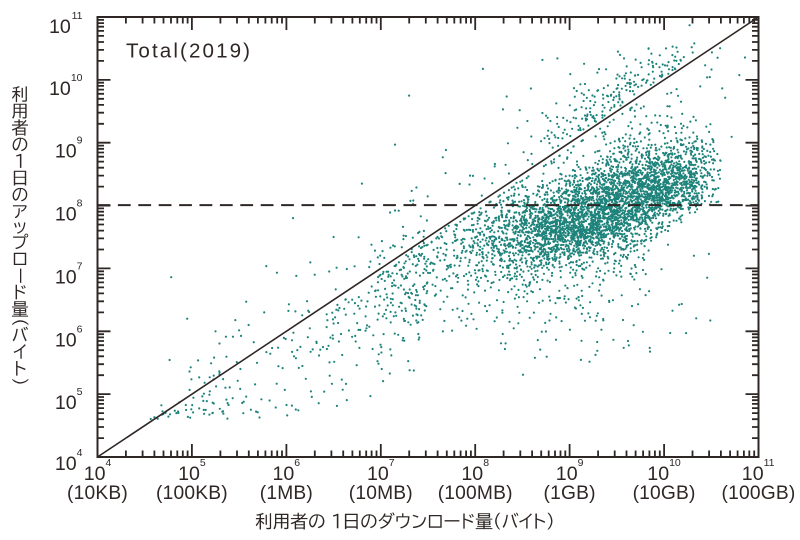 The width and height of the screenshot is (800, 540). What do you see at coordinates (664, 493) in the screenshot?
I see `svg-text: (10GB)` at bounding box center [664, 493].